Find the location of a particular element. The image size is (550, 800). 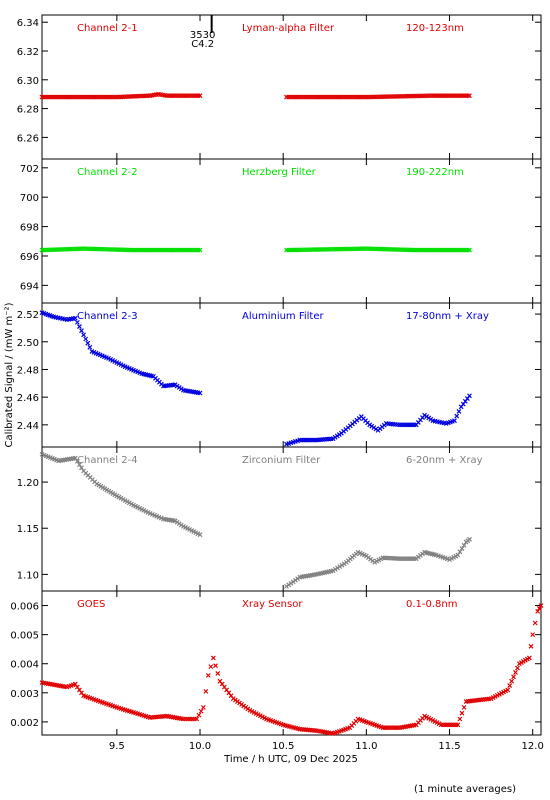

panel-filter: Xray Sensor is located at coordinates (272, 604).